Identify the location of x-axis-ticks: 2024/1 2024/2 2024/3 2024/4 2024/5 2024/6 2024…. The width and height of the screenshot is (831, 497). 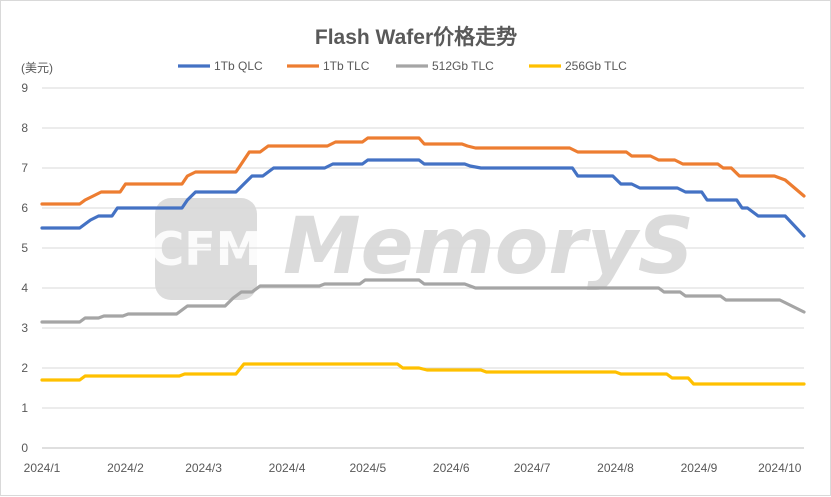
(413, 468).